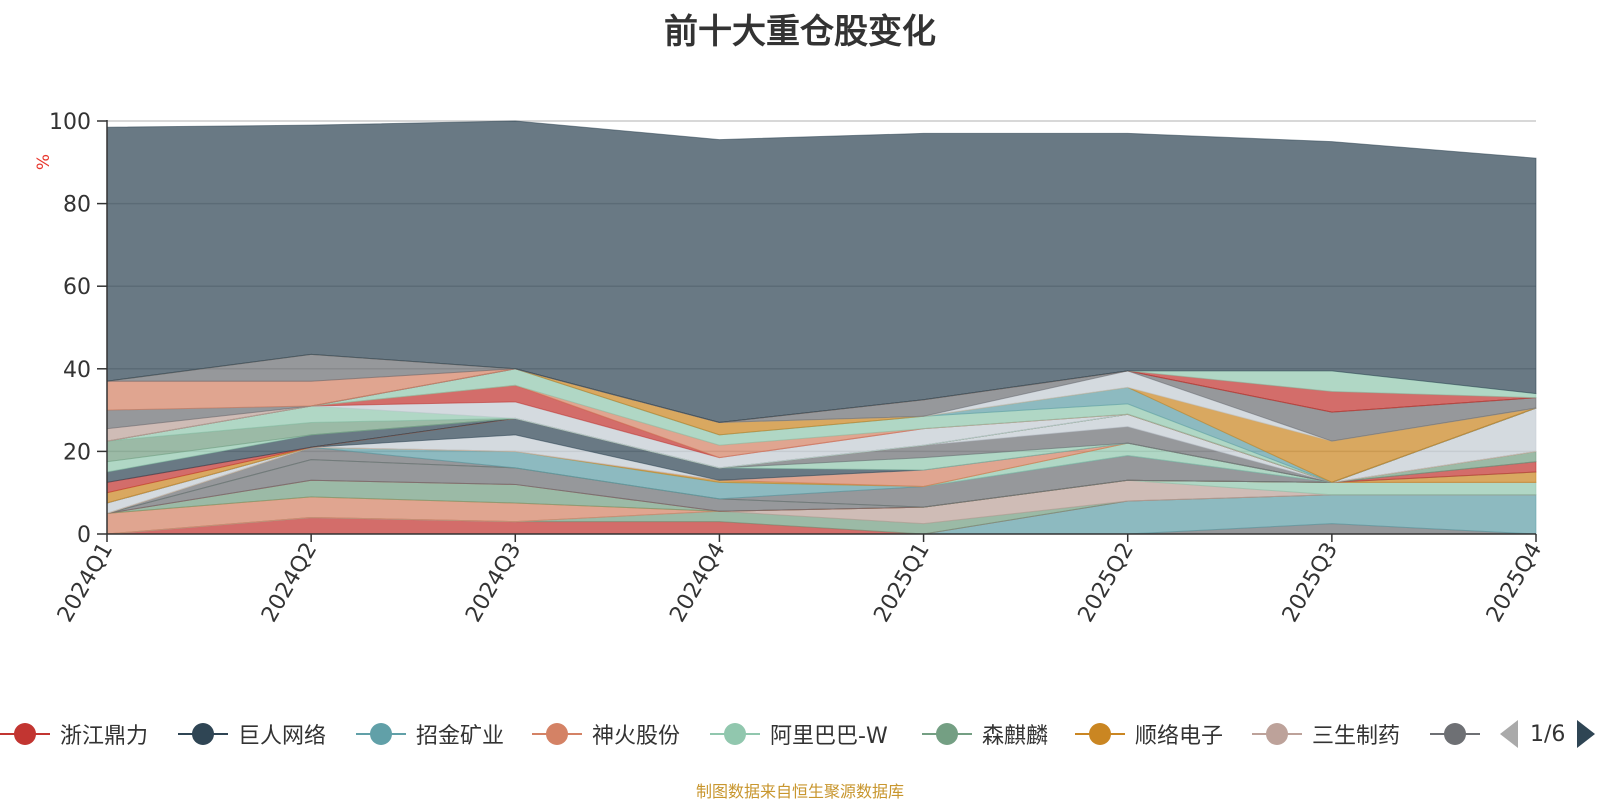 This screenshot has height=802, width=1600. I want to click on legend-label: 浙江鼎力, so click(104, 736).